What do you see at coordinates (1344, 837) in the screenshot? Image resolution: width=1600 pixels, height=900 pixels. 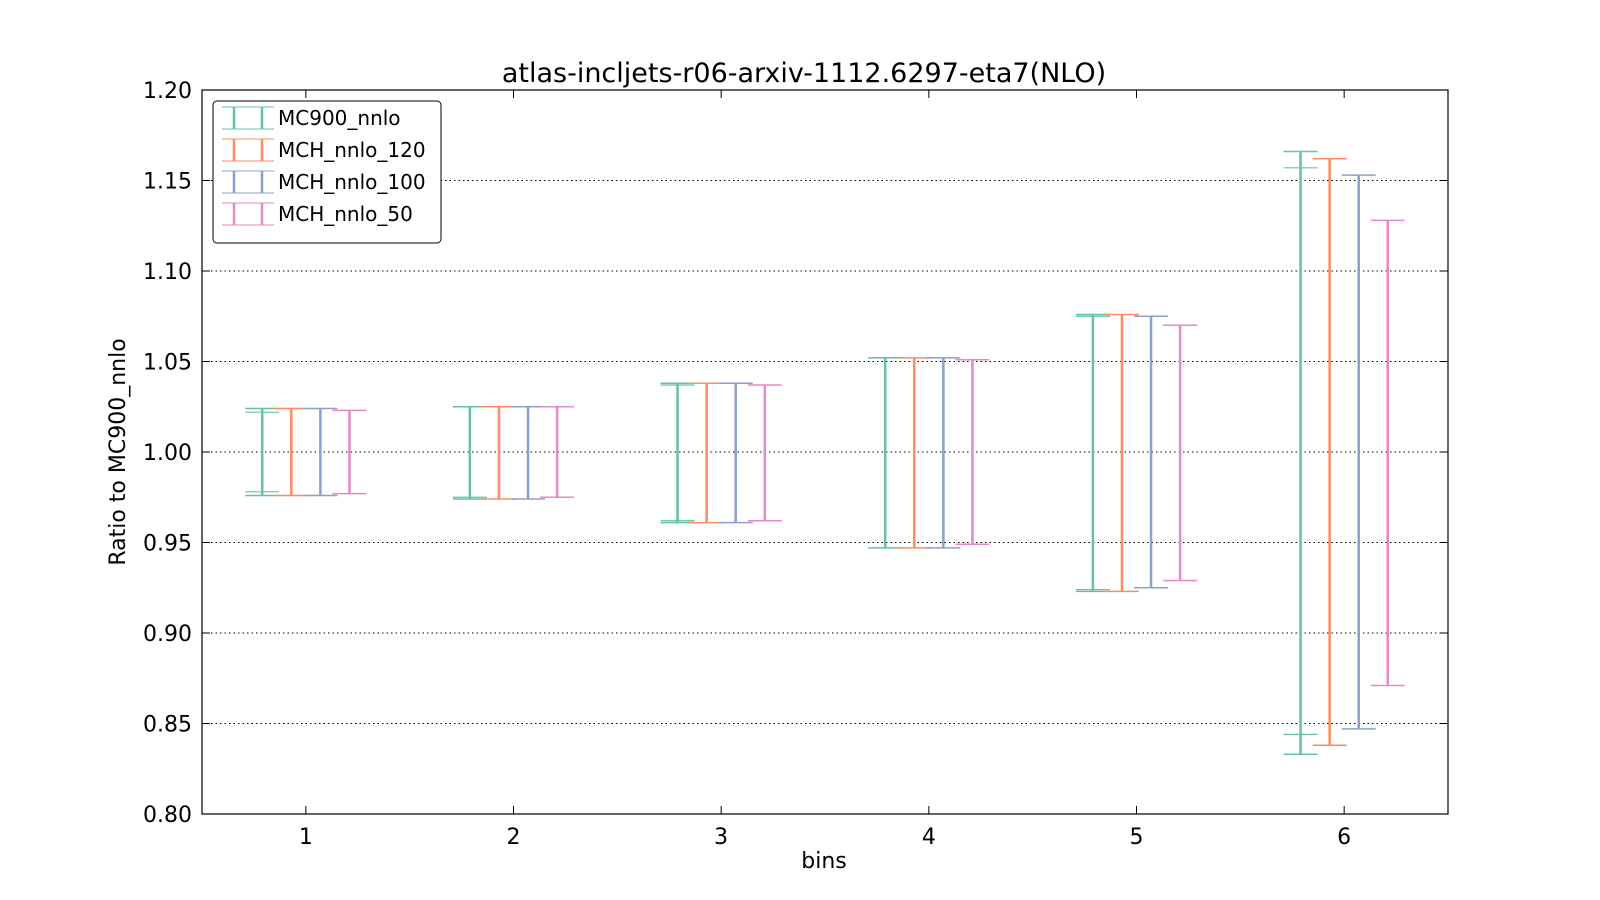 I see `x-tick-label: 6` at bounding box center [1344, 837].